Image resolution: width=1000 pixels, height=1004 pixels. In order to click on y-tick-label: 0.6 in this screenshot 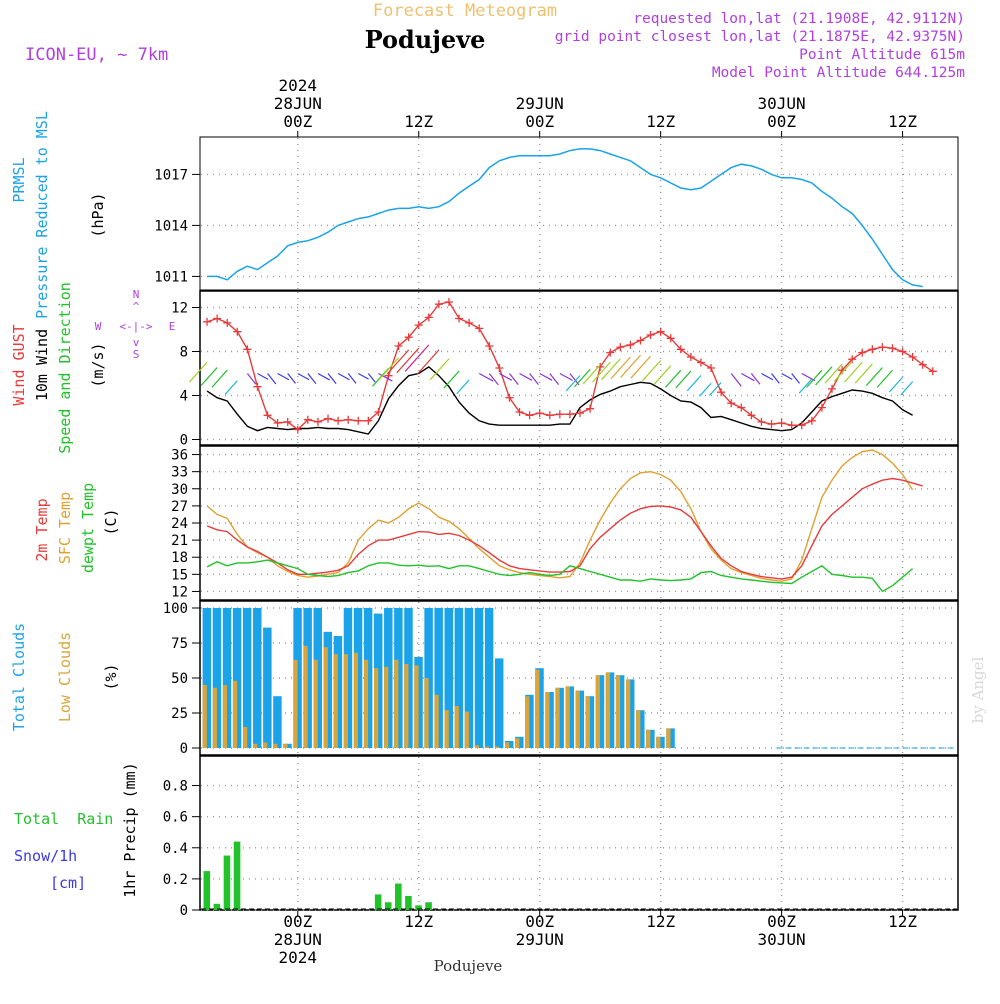, I will do `click(175, 818)`.